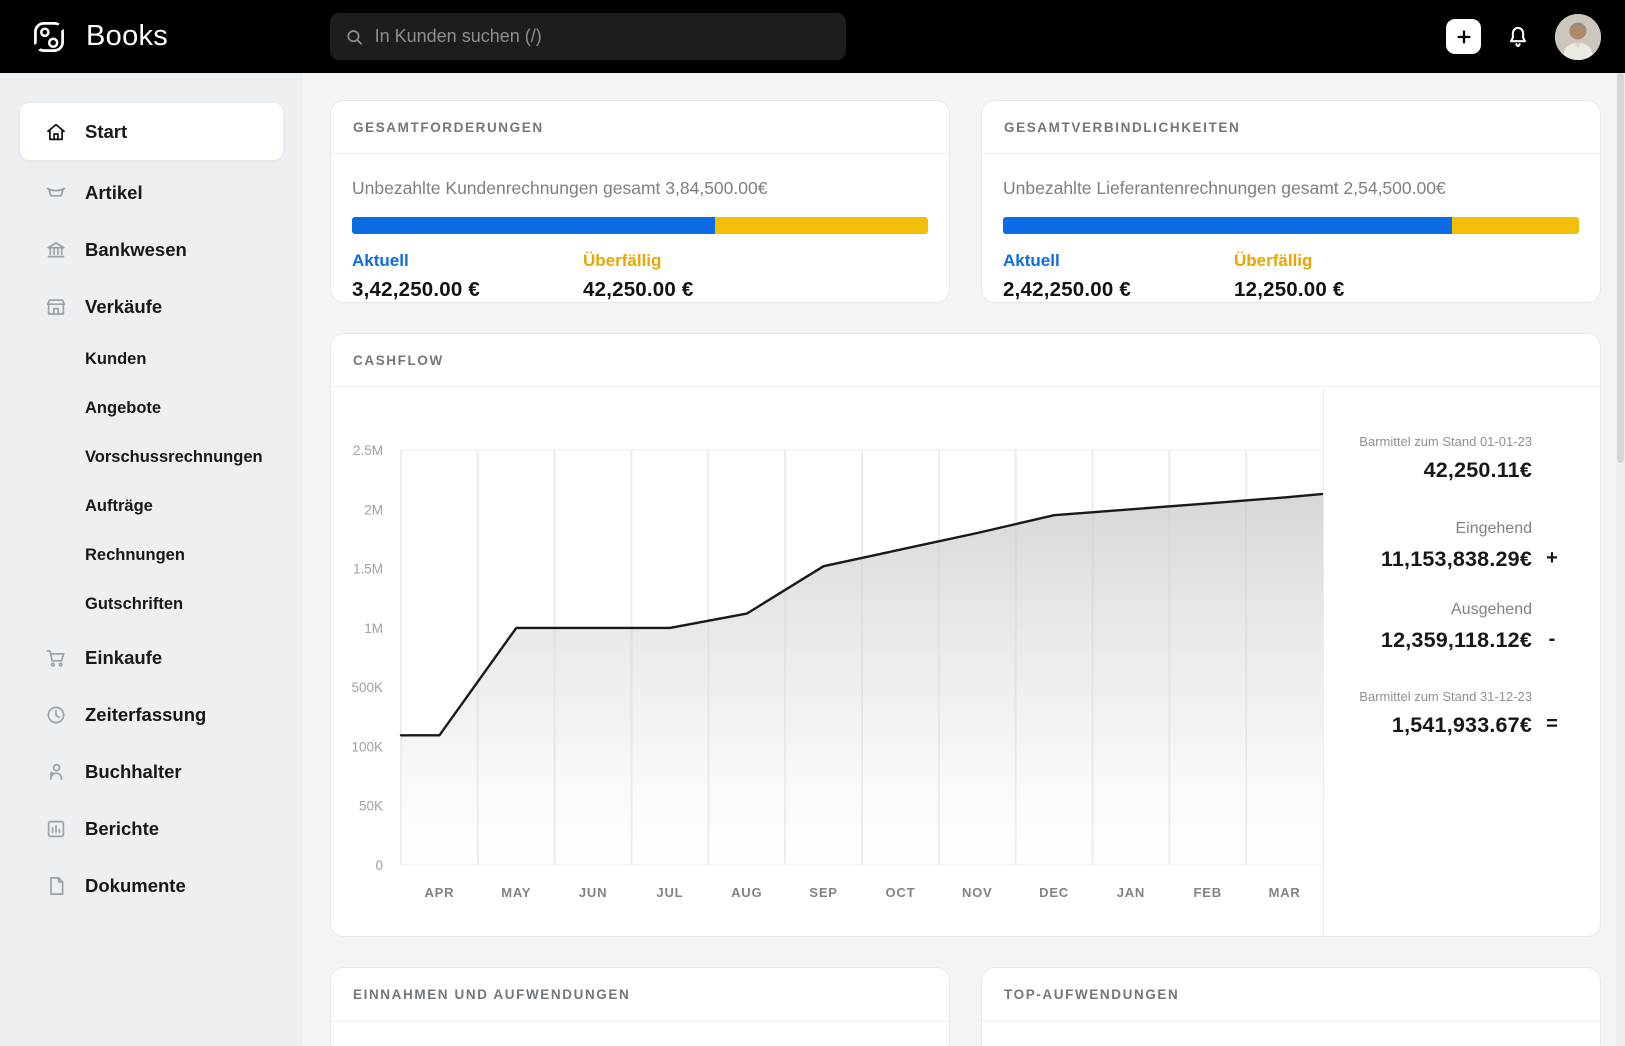  What do you see at coordinates (965, 360) in the screenshot?
I see `card-header: CASHFLOW` at bounding box center [965, 360].